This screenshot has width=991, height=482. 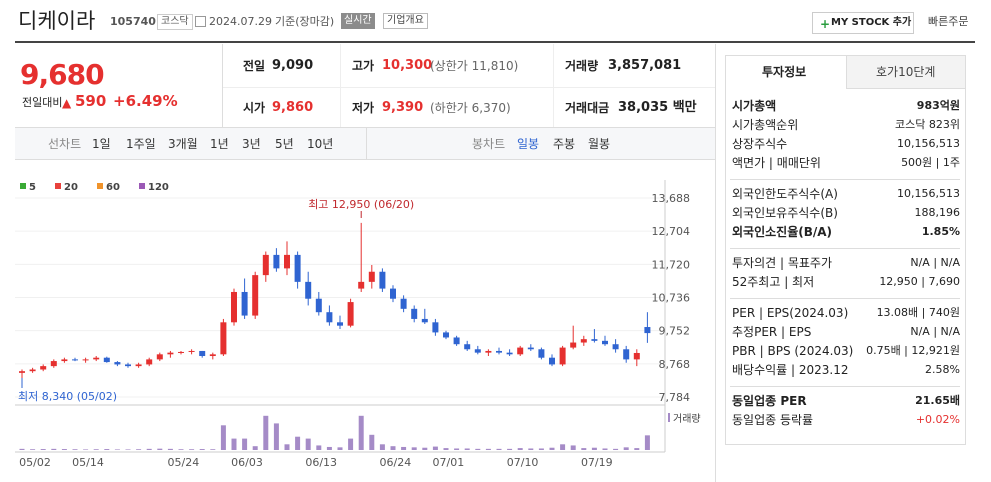 What do you see at coordinates (284, 144) in the screenshot?
I see `period-tab: 5년` at bounding box center [284, 144].